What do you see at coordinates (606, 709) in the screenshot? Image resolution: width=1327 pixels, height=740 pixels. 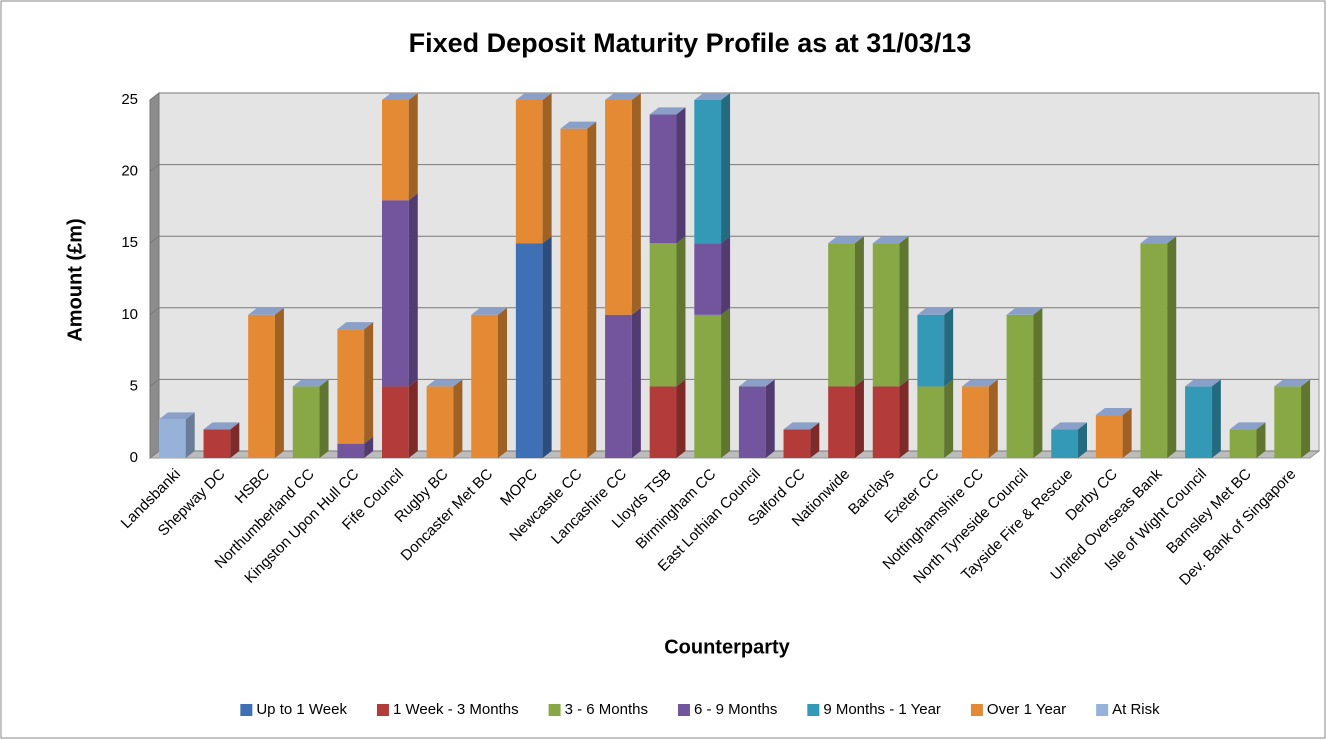 I see `legend-label: 3 - 6 Months` at bounding box center [606, 709].